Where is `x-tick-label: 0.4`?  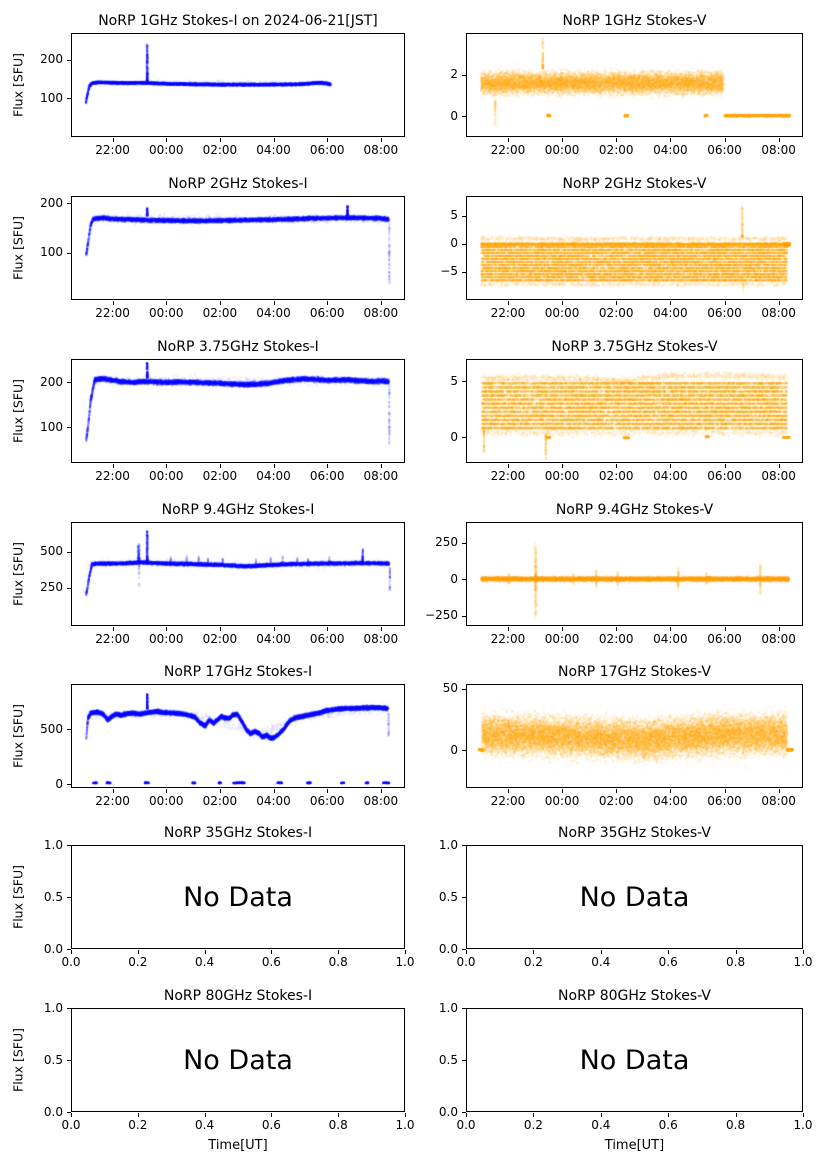 x-tick-label: 0.4 is located at coordinates (205, 962).